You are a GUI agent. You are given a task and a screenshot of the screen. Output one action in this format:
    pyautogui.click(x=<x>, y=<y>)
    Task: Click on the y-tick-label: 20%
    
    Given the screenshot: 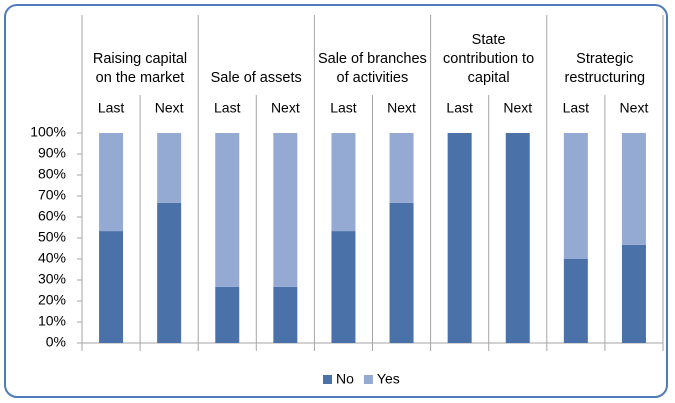 What is the action you would take?
    pyautogui.click(x=52, y=300)
    